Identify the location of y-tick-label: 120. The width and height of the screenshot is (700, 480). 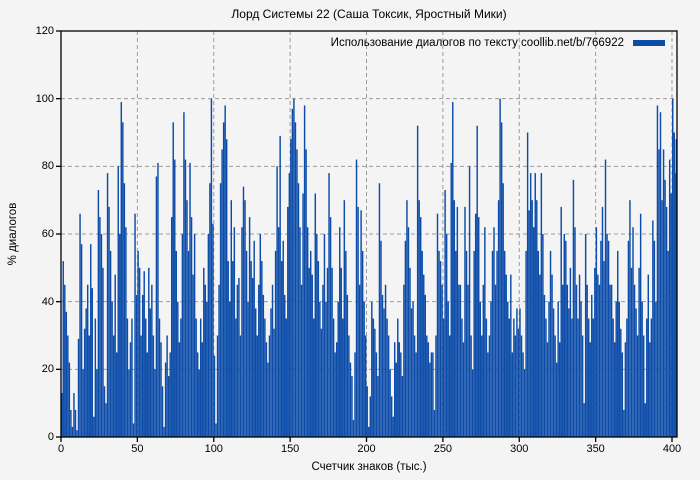
(44, 31).